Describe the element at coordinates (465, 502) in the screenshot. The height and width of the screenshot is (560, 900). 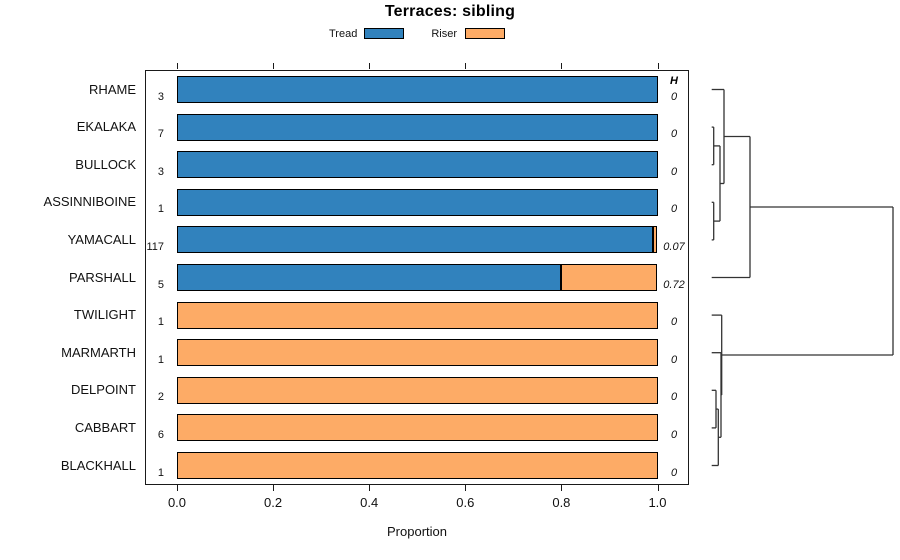
I see `x-axis-tick-label: 0.6` at that location.